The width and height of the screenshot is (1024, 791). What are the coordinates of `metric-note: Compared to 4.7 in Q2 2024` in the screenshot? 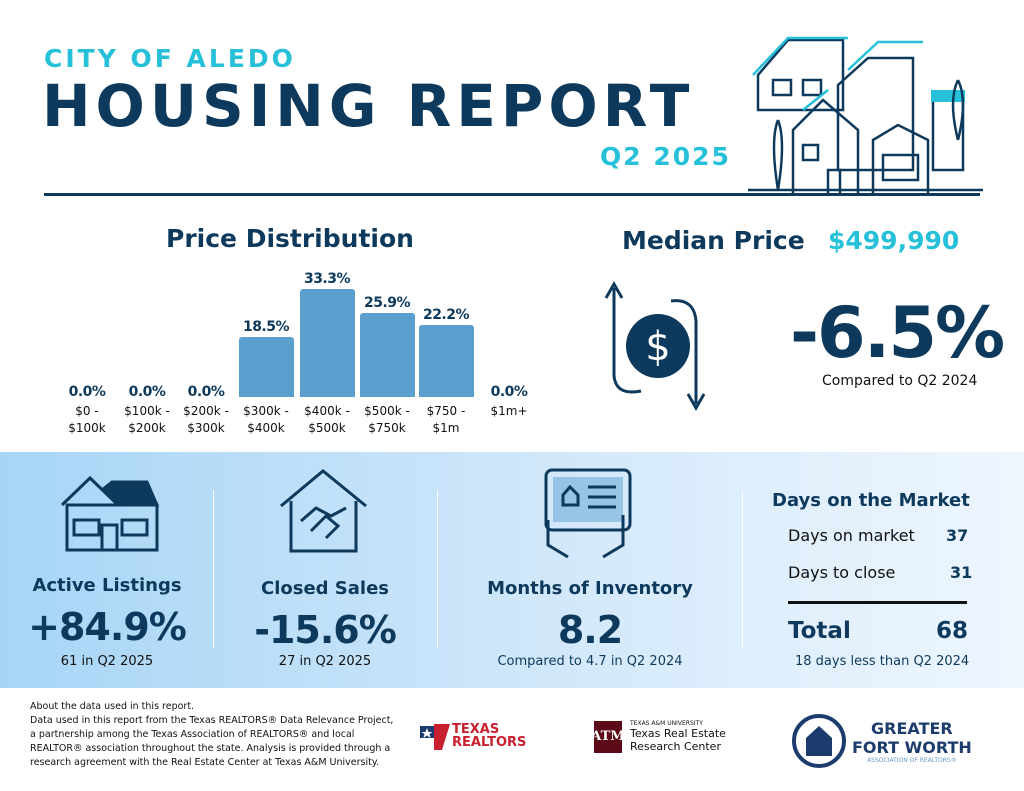 It's located at (590, 661).